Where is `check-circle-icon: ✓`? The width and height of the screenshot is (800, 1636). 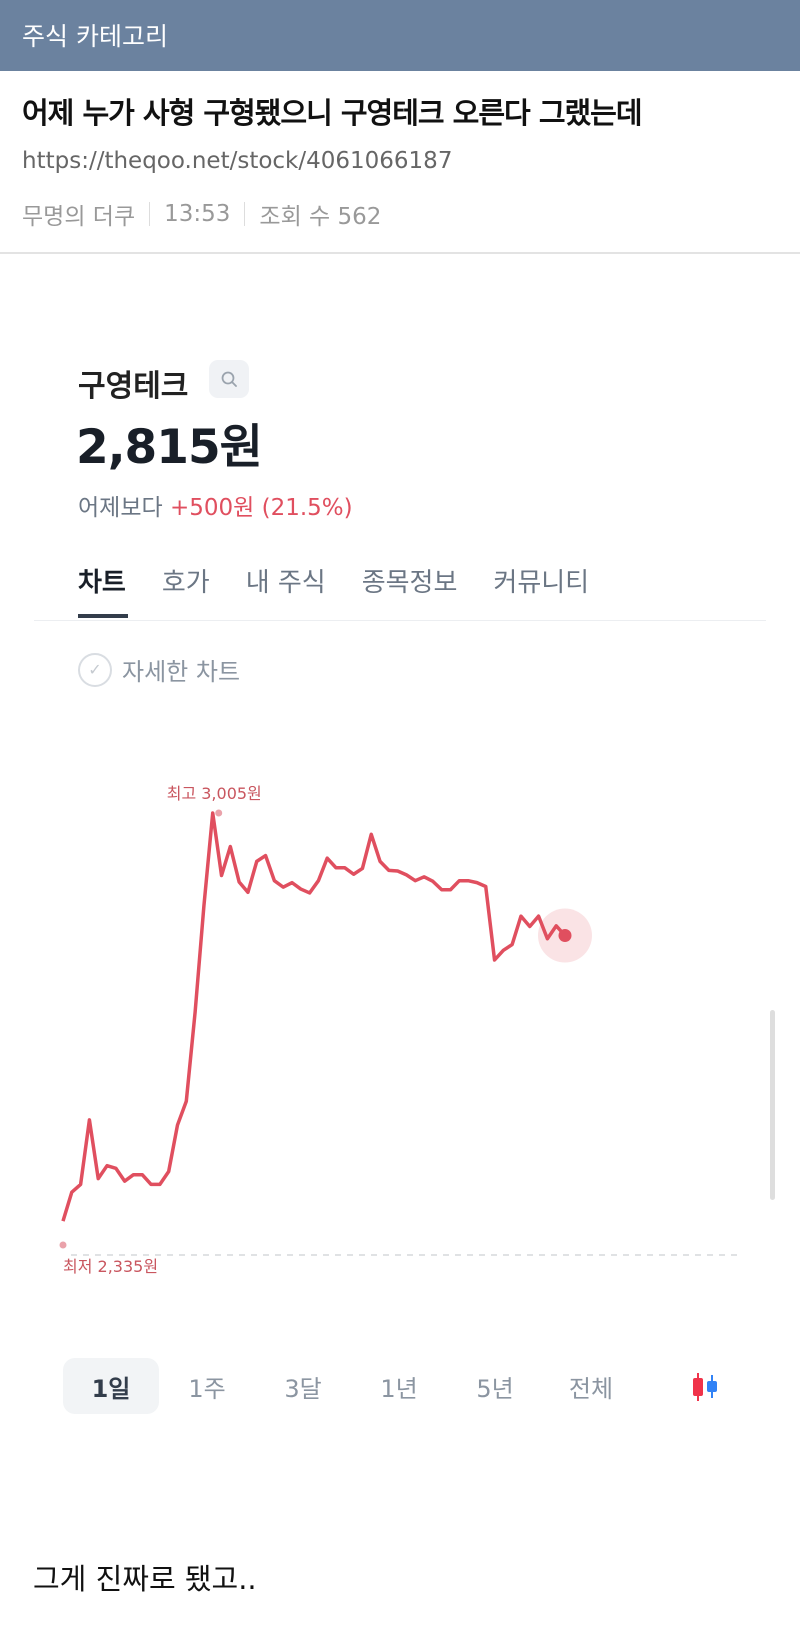
check-circle-icon: ✓ is located at coordinates (95, 669).